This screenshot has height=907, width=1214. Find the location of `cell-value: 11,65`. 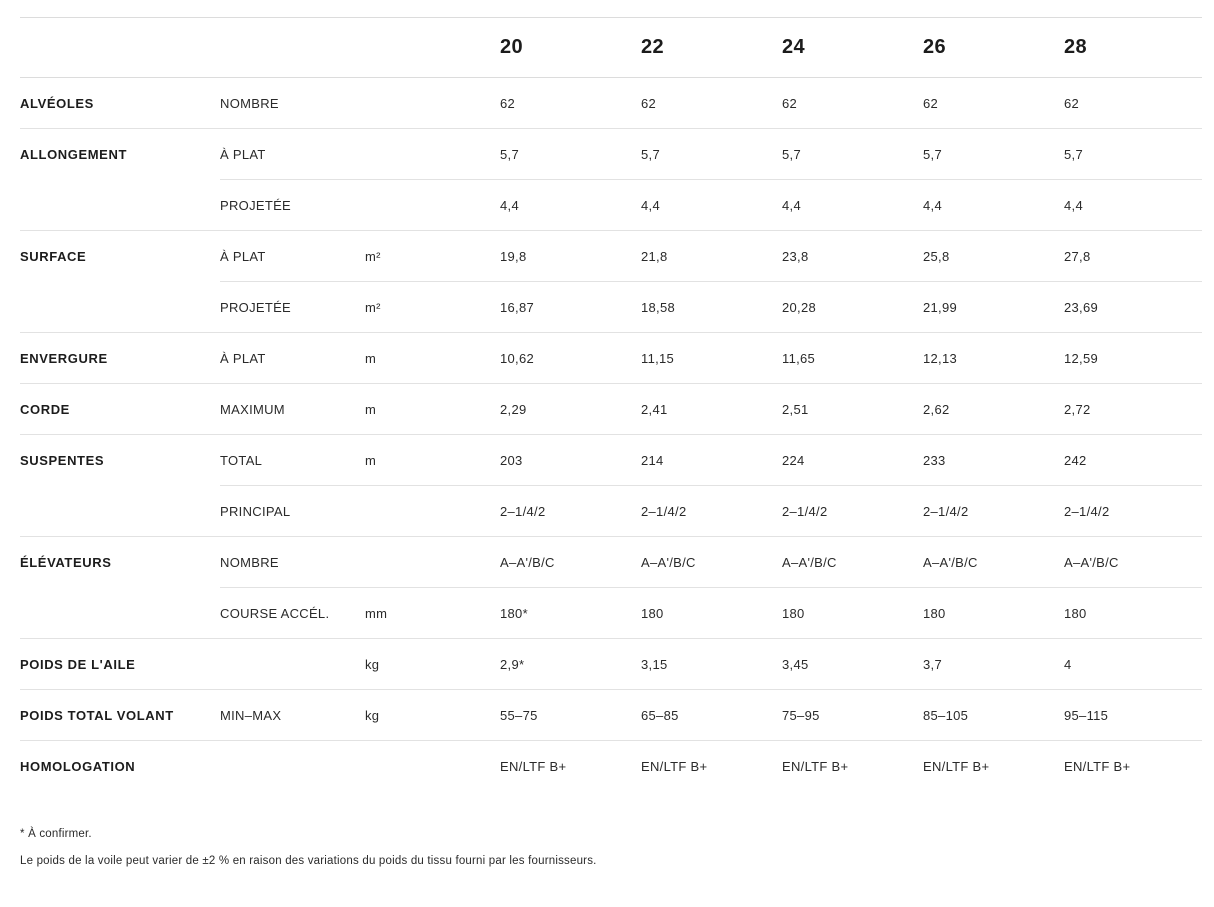

cell-value: 11,65 is located at coordinates (799, 358).